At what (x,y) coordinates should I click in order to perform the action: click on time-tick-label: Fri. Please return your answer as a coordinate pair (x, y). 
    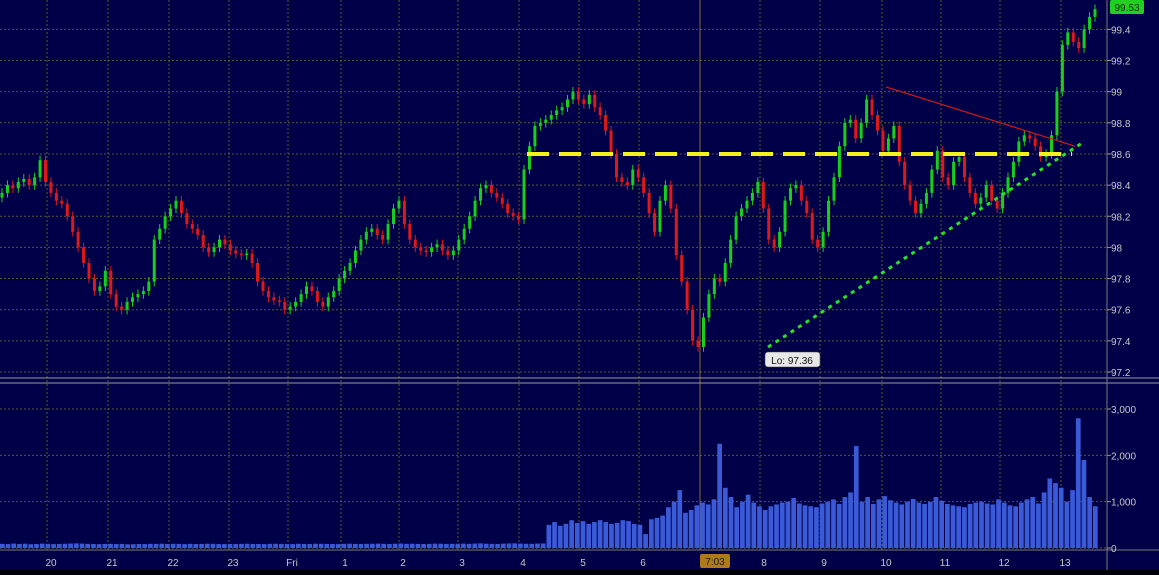
    Looking at the image, I should click on (292, 563).